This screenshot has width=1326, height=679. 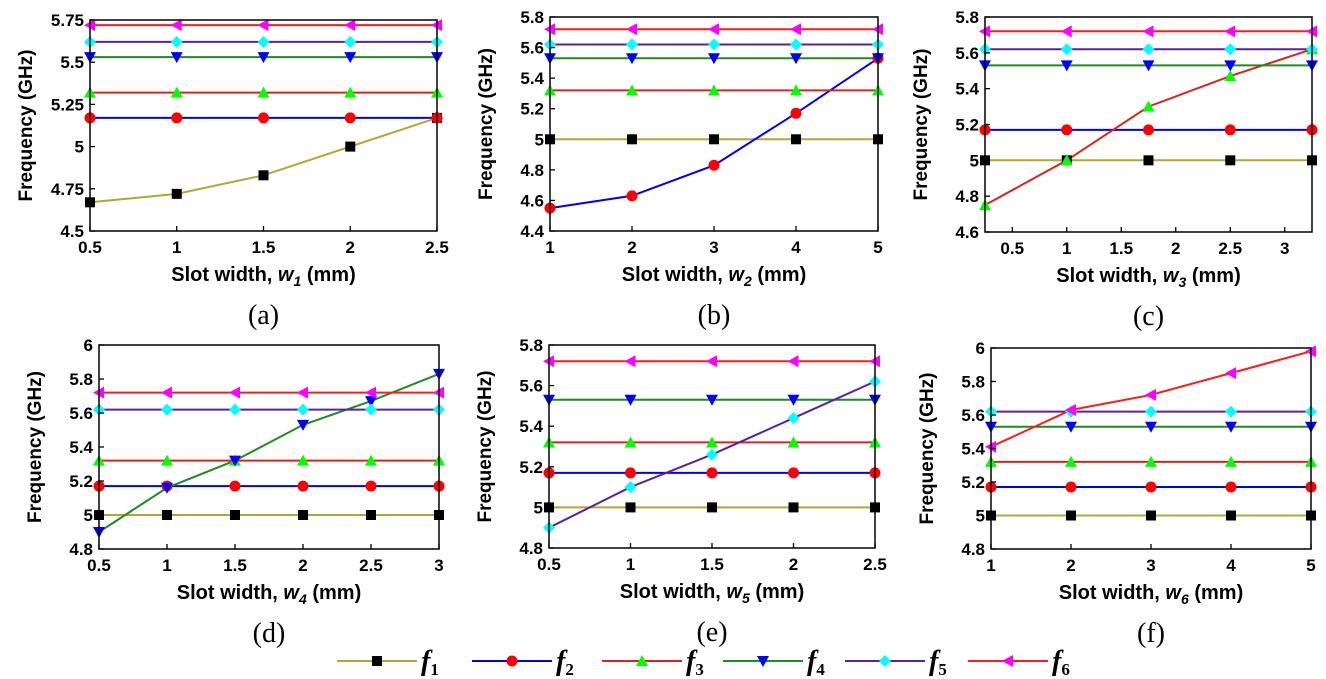 What do you see at coordinates (350, 247) in the screenshot?
I see `x-tick-label: 2` at bounding box center [350, 247].